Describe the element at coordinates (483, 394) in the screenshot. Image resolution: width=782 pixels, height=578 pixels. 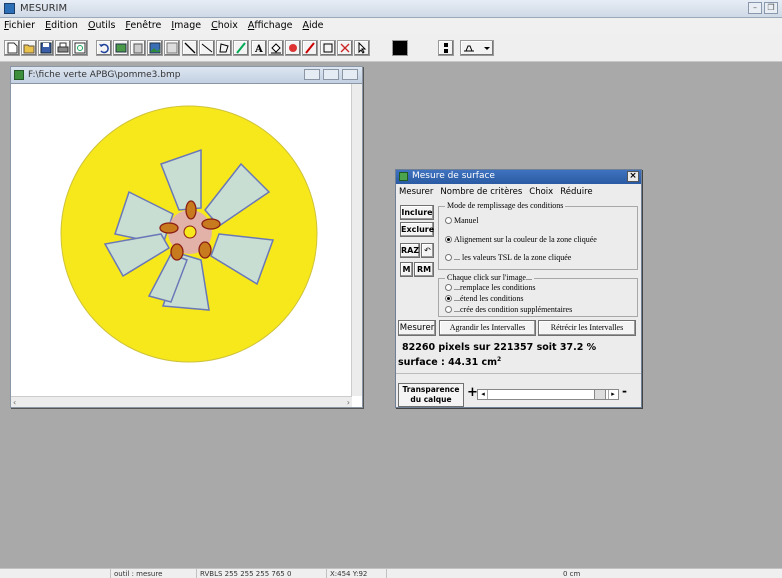
I see `slider-left-icon: ◂` at that location.